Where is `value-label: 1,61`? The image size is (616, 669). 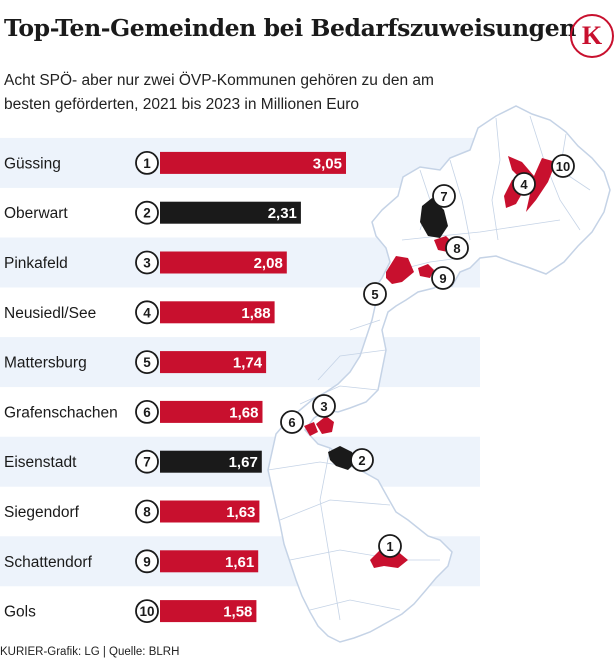
value-label: 1,61 is located at coordinates (239, 562).